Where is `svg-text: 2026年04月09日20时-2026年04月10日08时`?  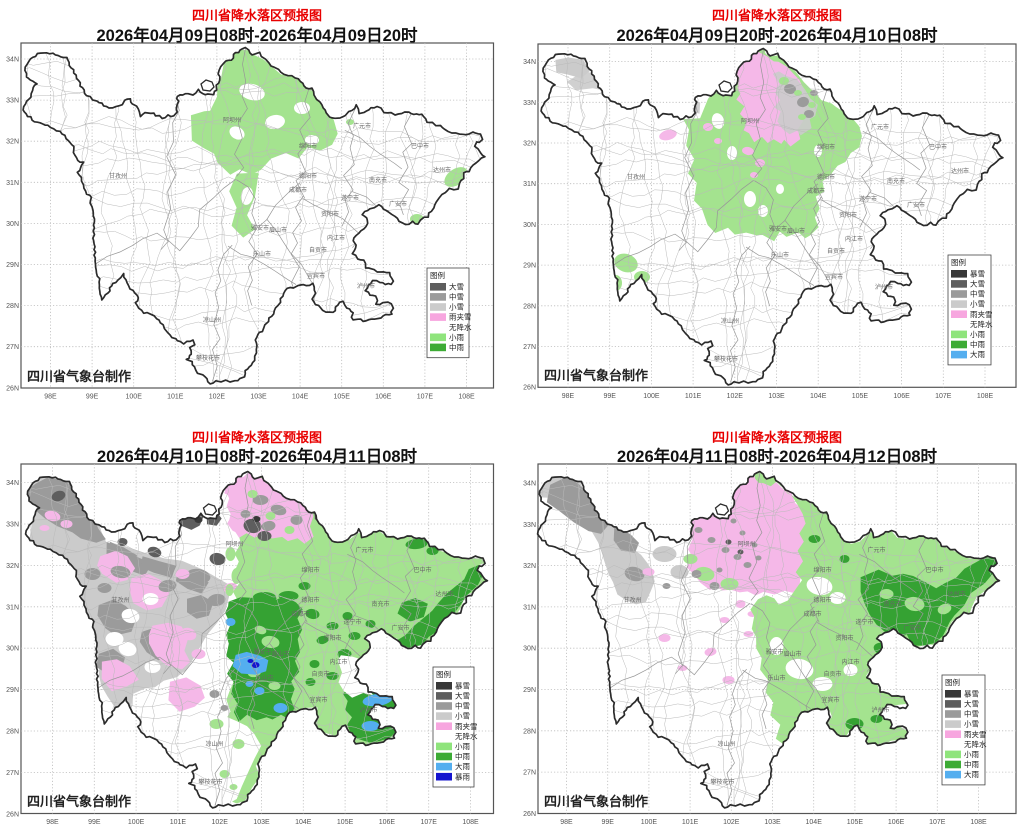 svg-text: 2026年04月09日20时-2026年04月10日08时 is located at coordinates (777, 35).